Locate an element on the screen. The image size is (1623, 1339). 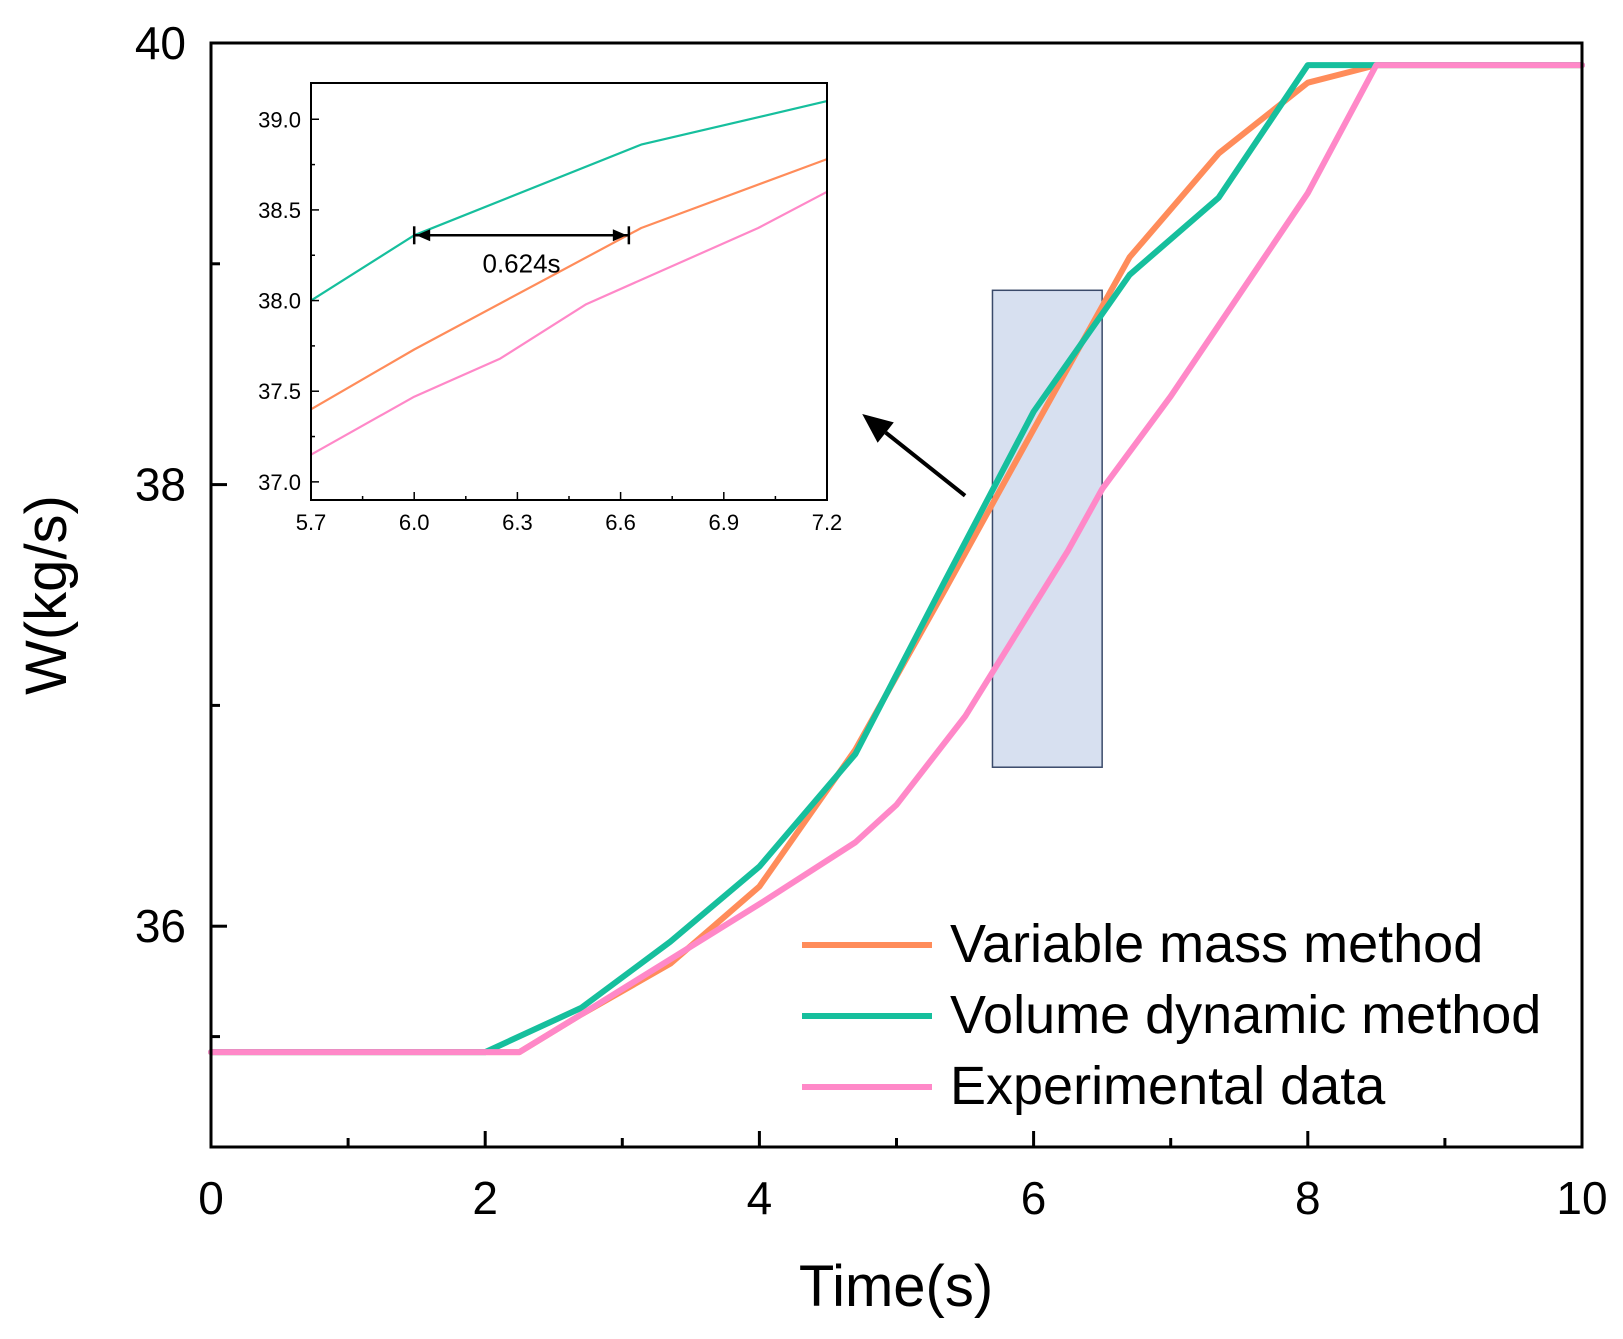
y-tick-label: 40 is located at coordinates (160, 43).